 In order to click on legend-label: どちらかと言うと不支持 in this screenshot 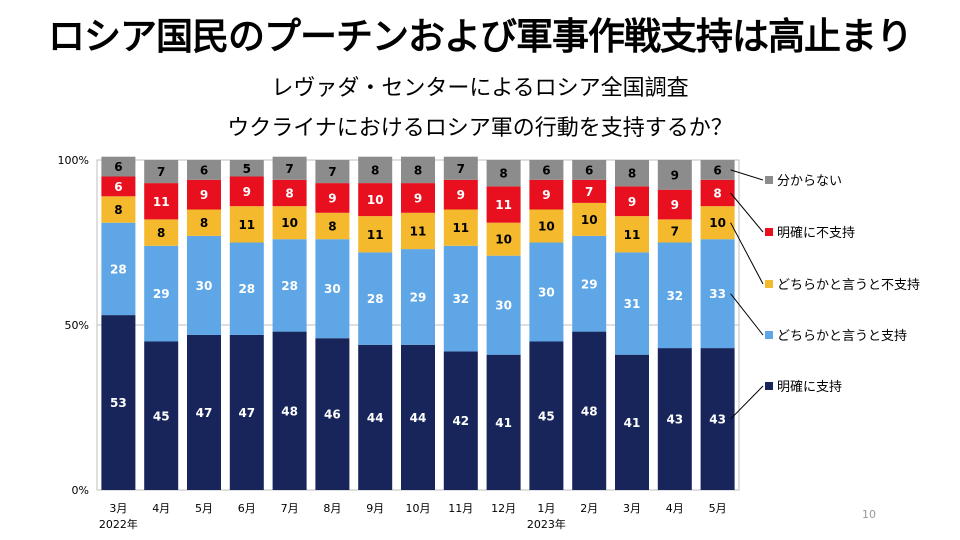, I will do `click(848, 285)`.